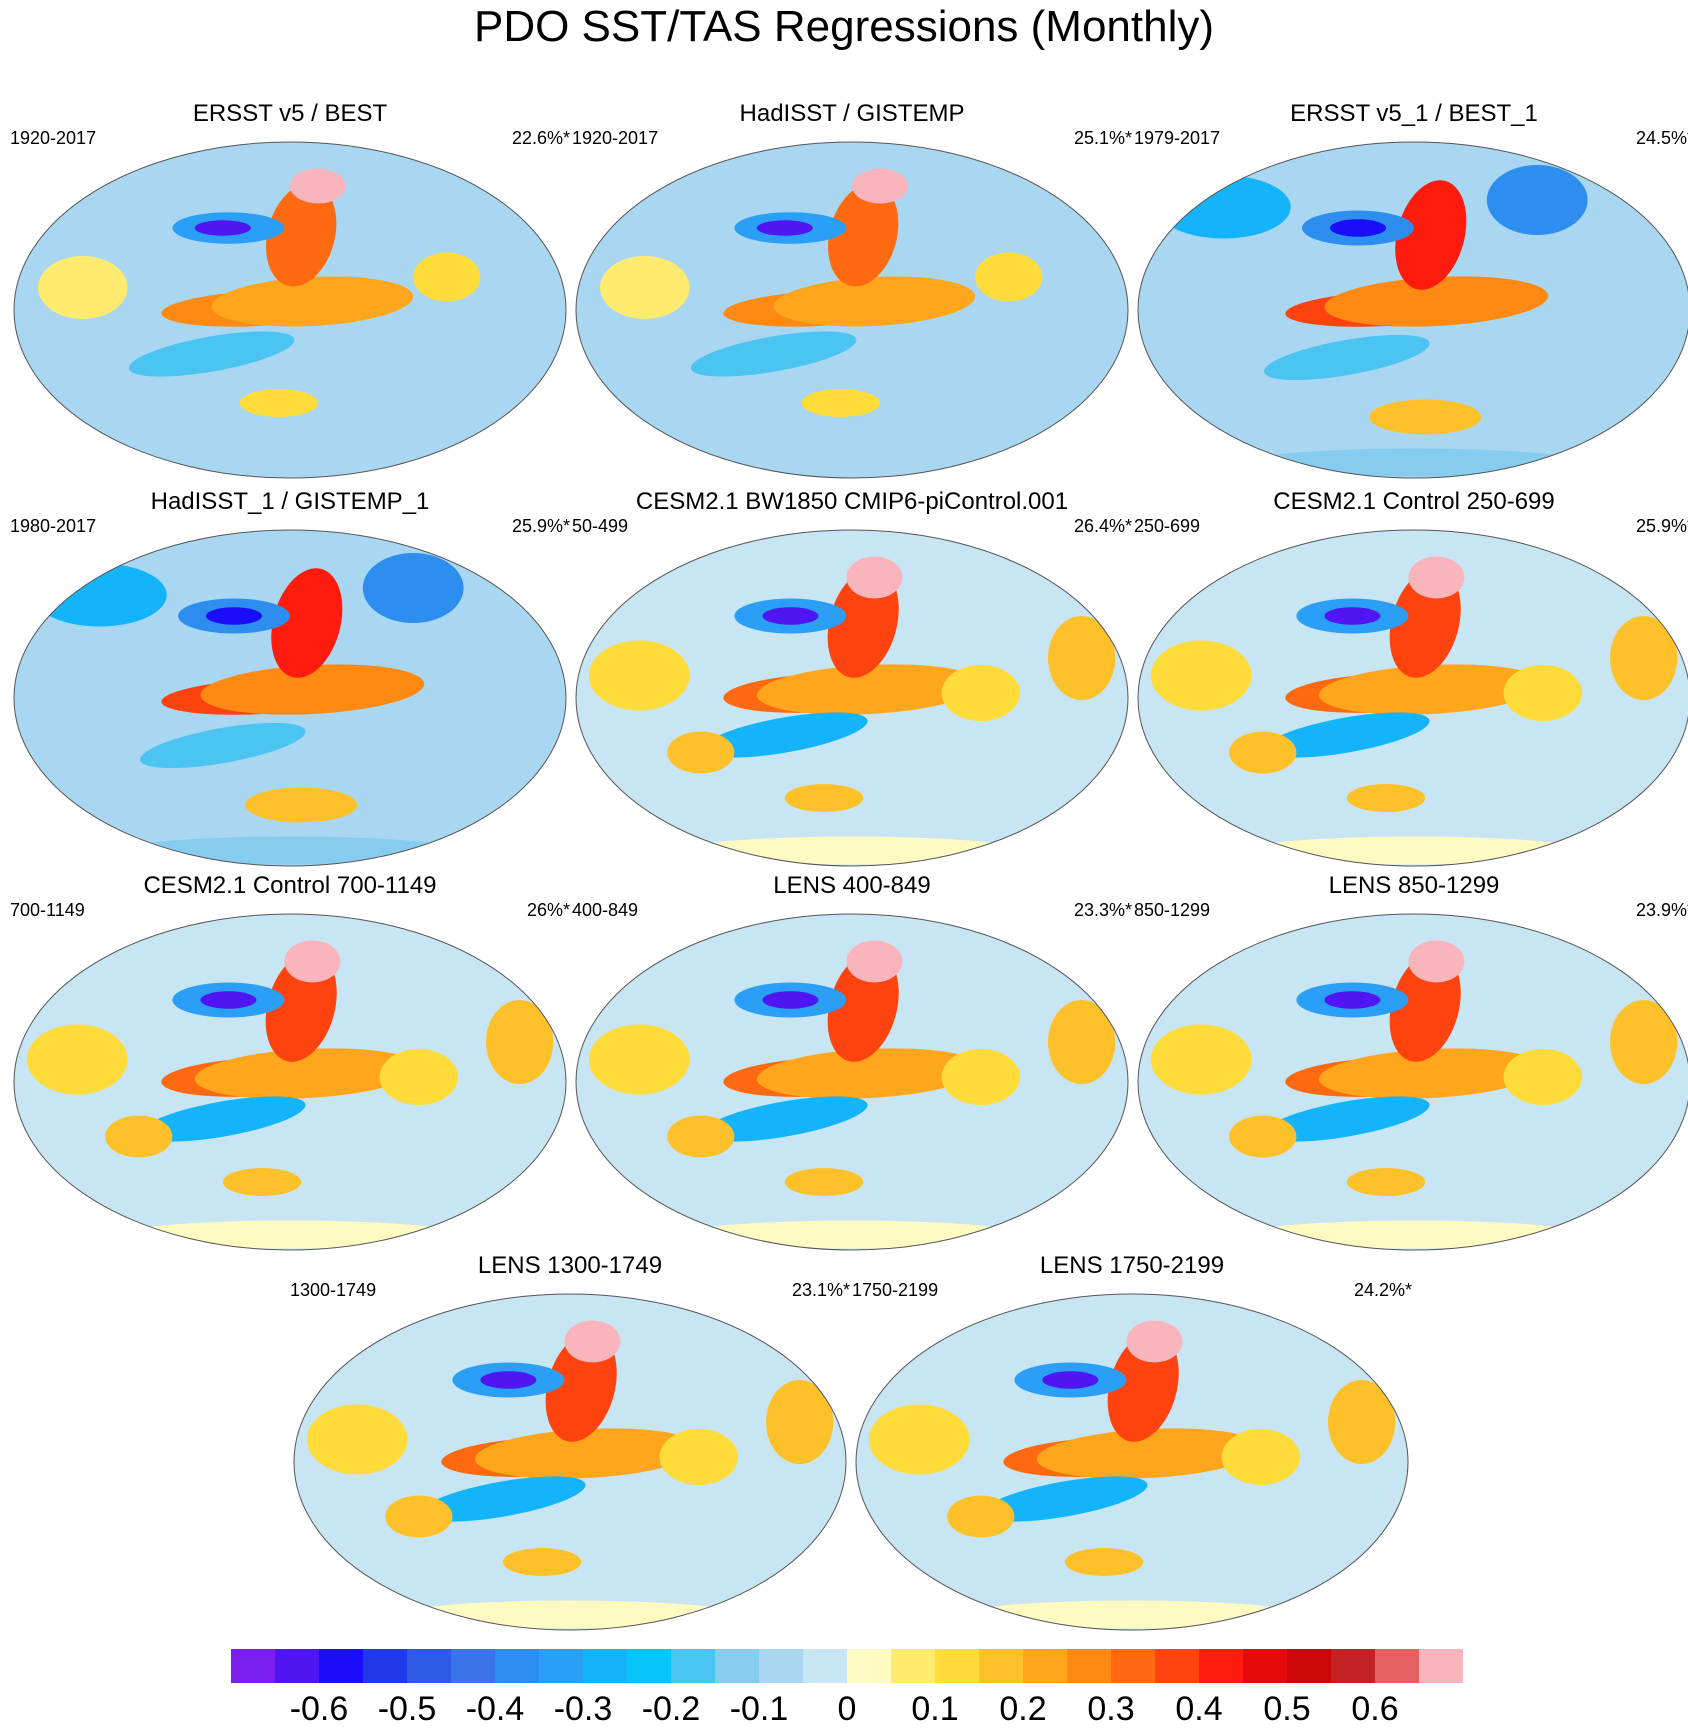 The image size is (1688, 1729). I want to click on panel-variance: 23.1%*, so click(820, 1290).